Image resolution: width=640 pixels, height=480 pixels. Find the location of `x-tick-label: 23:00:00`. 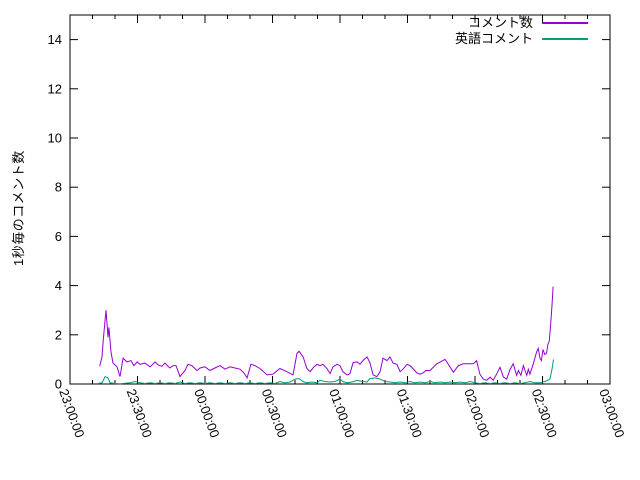

x-tick-label: 23:00:00 is located at coordinates (71, 413).